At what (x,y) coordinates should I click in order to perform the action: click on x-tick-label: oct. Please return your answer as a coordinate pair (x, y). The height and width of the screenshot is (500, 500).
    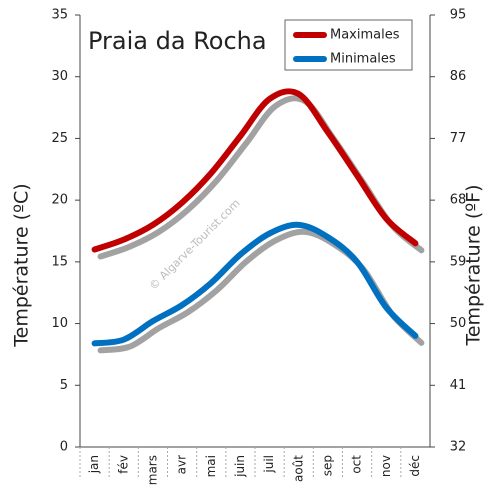
    Looking at the image, I should click on (357, 464).